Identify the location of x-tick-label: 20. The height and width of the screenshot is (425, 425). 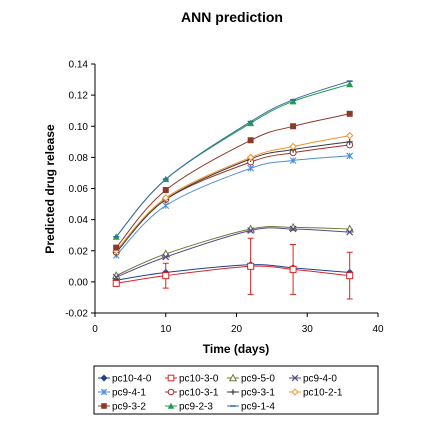
(237, 329).